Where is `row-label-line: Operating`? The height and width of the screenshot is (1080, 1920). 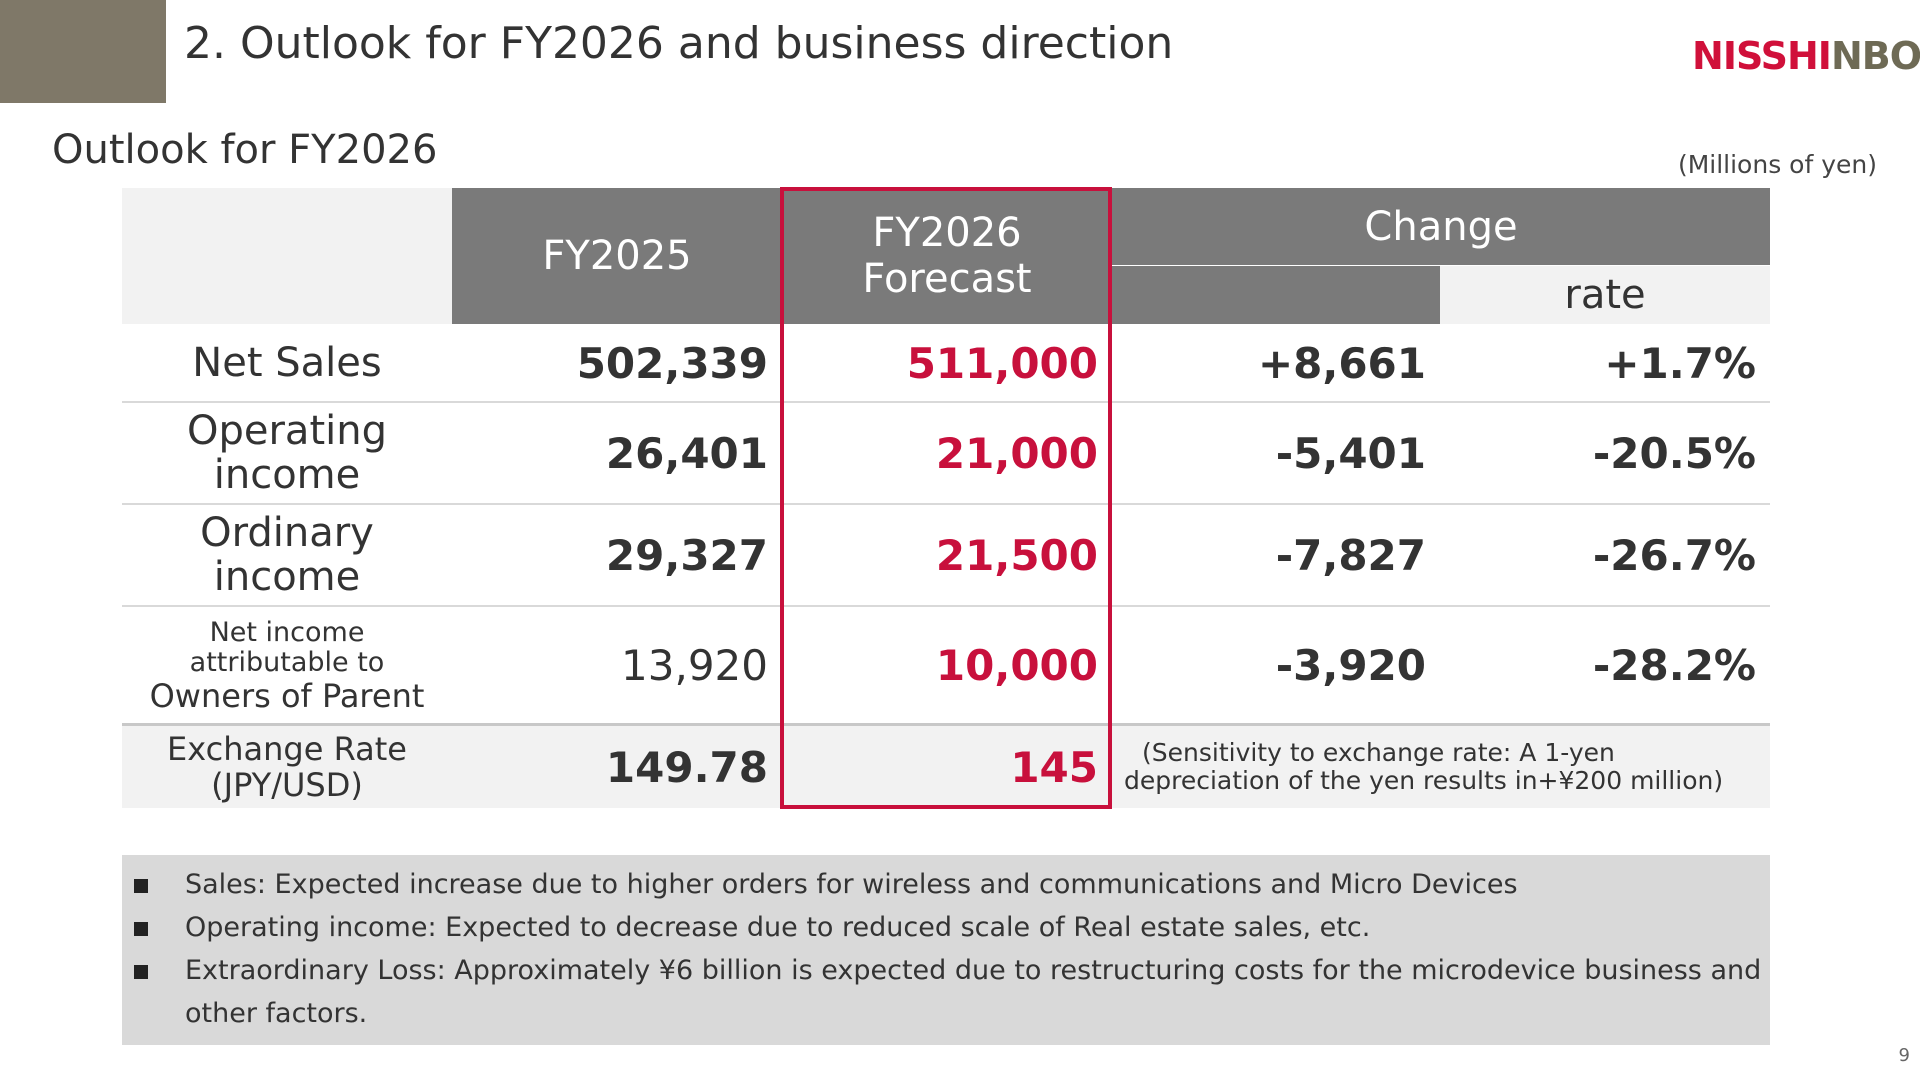 row-label-line: Operating is located at coordinates (287, 431).